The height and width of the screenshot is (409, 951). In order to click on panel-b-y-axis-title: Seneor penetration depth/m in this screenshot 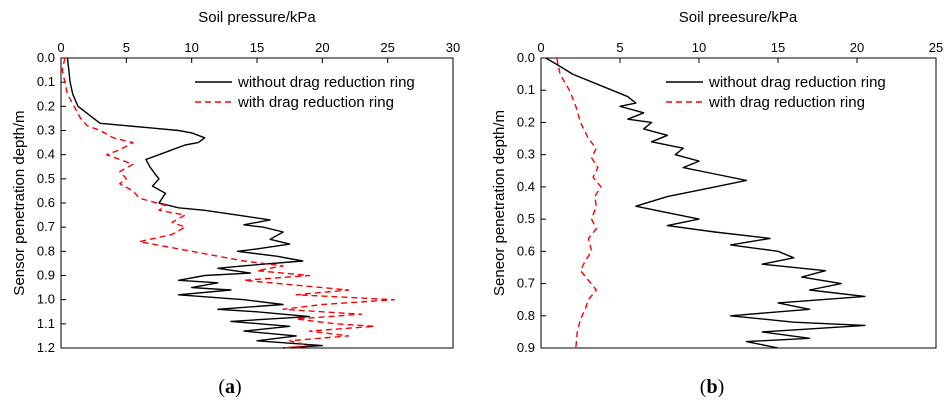, I will do `click(499, 203)`.